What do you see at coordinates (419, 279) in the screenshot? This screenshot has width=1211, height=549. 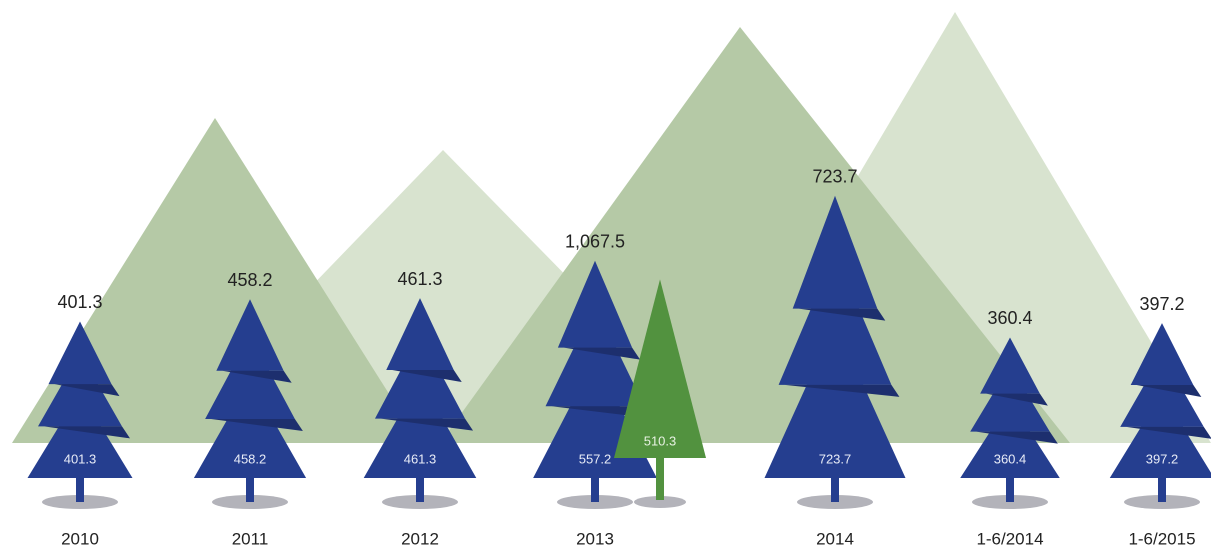 I see `total-label: 461.3` at bounding box center [419, 279].